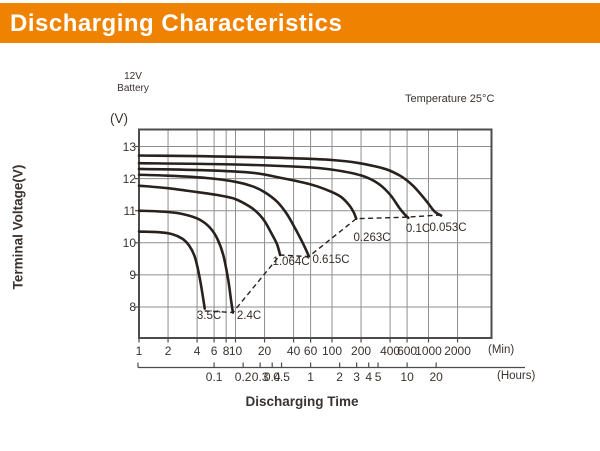 The width and height of the screenshot is (600, 451). I want to click on y-tick-label: 12, so click(129, 178).